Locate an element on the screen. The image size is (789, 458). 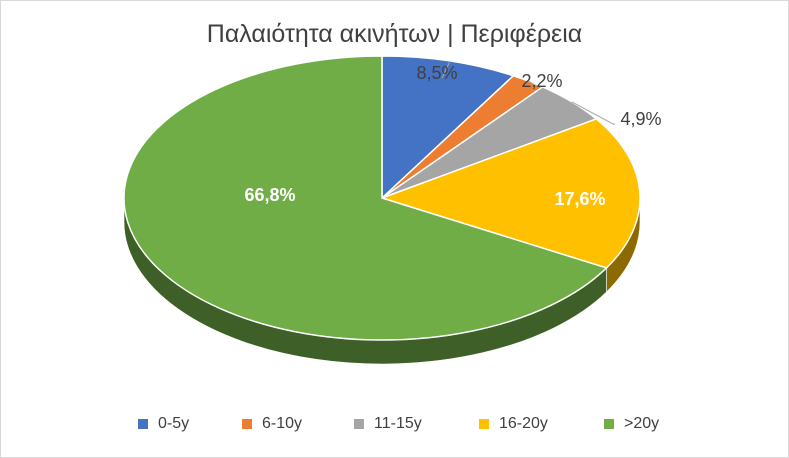
legend: 0-5y 6-10y 11-15y 16-20y >20y is located at coordinates (394, 427).